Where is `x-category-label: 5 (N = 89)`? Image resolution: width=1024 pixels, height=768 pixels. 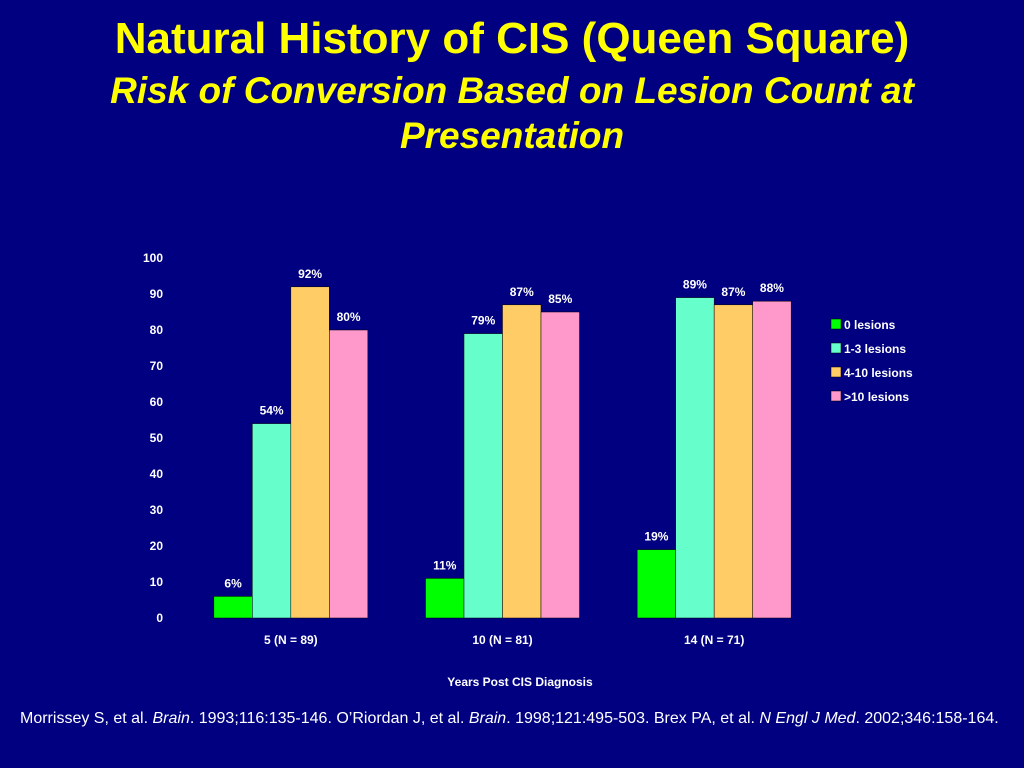 x-category-label: 5 (N = 89) is located at coordinates (291, 640).